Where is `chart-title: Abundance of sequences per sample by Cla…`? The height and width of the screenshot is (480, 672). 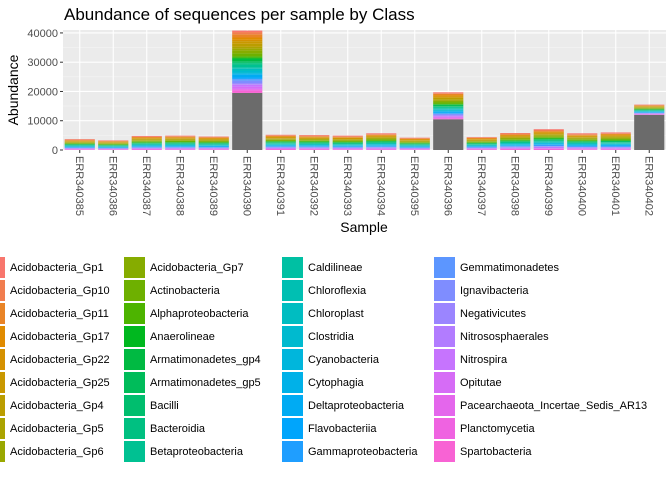 chart-title: Abundance of sequences per sample by Cla… is located at coordinates (239, 14).